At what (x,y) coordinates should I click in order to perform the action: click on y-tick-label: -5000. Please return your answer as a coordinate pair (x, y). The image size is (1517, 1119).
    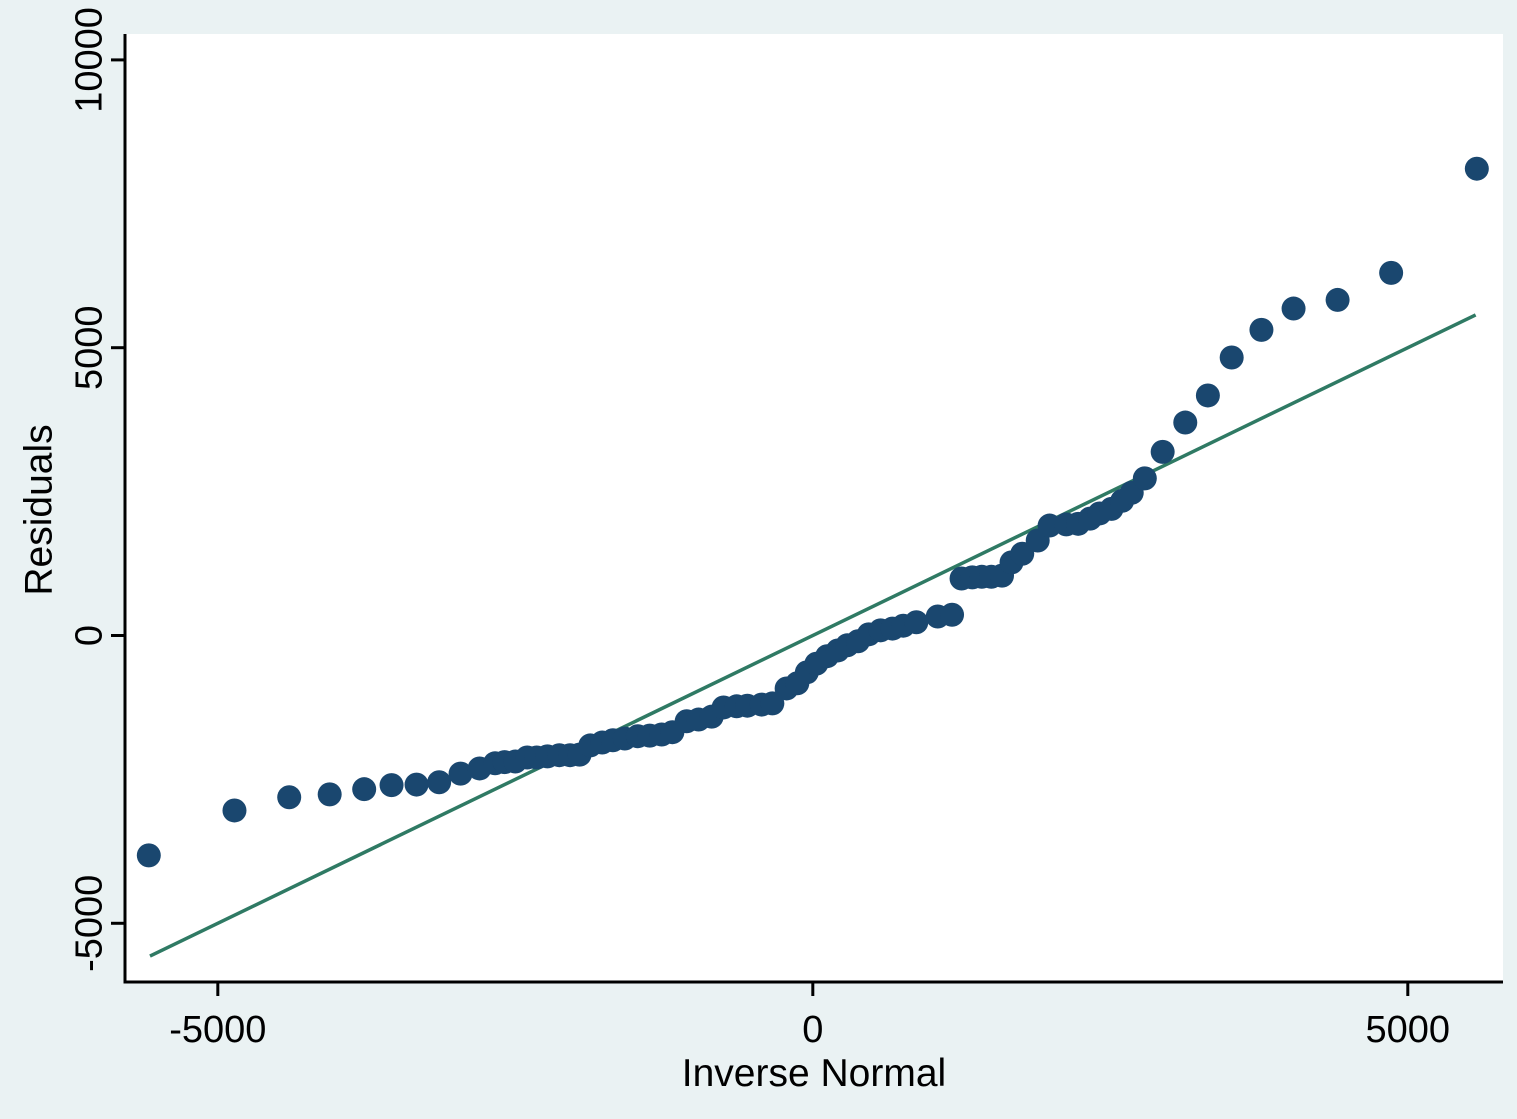
    Looking at the image, I should click on (89, 923).